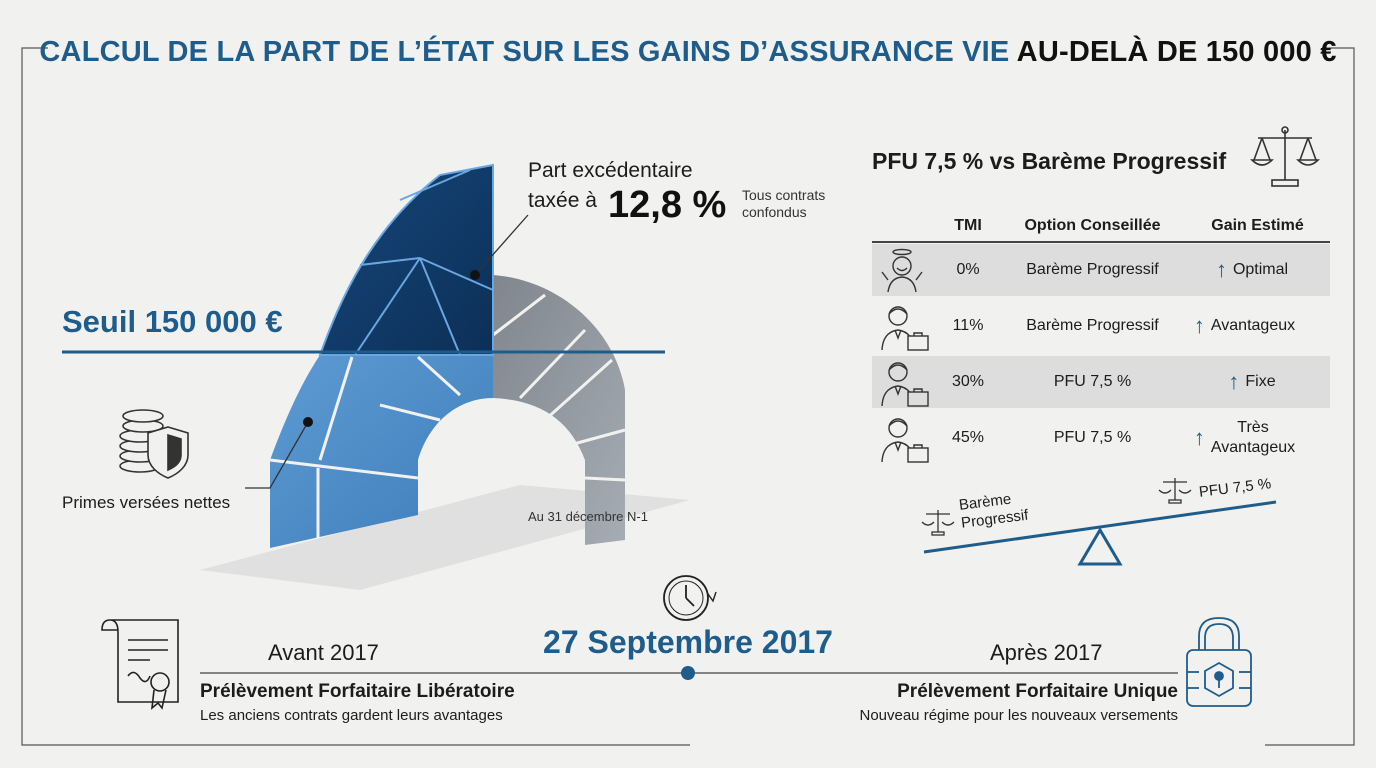  I want to click on balance-beam, so click(1100, 527).